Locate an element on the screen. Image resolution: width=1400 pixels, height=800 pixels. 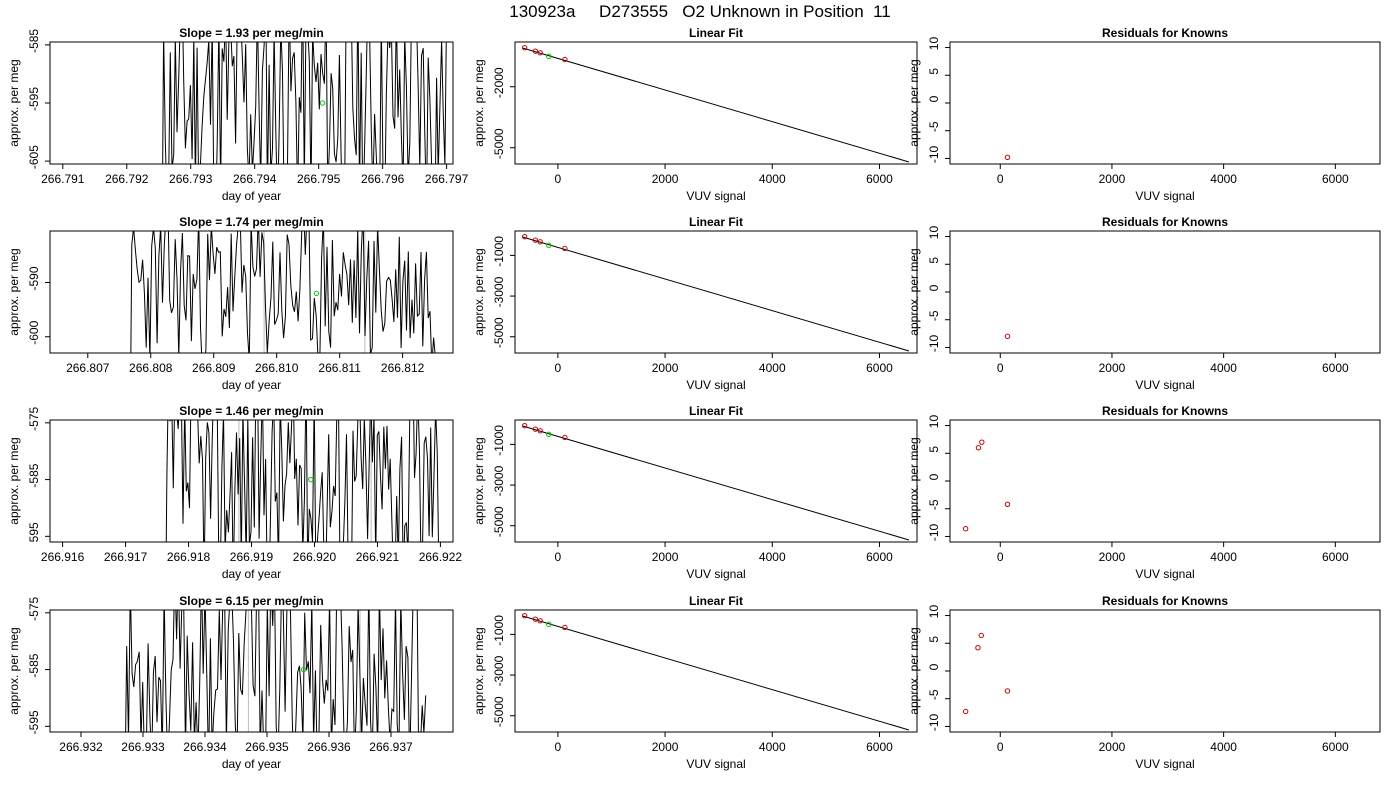
x-tick-label: 266.916 is located at coordinates (63, 557).